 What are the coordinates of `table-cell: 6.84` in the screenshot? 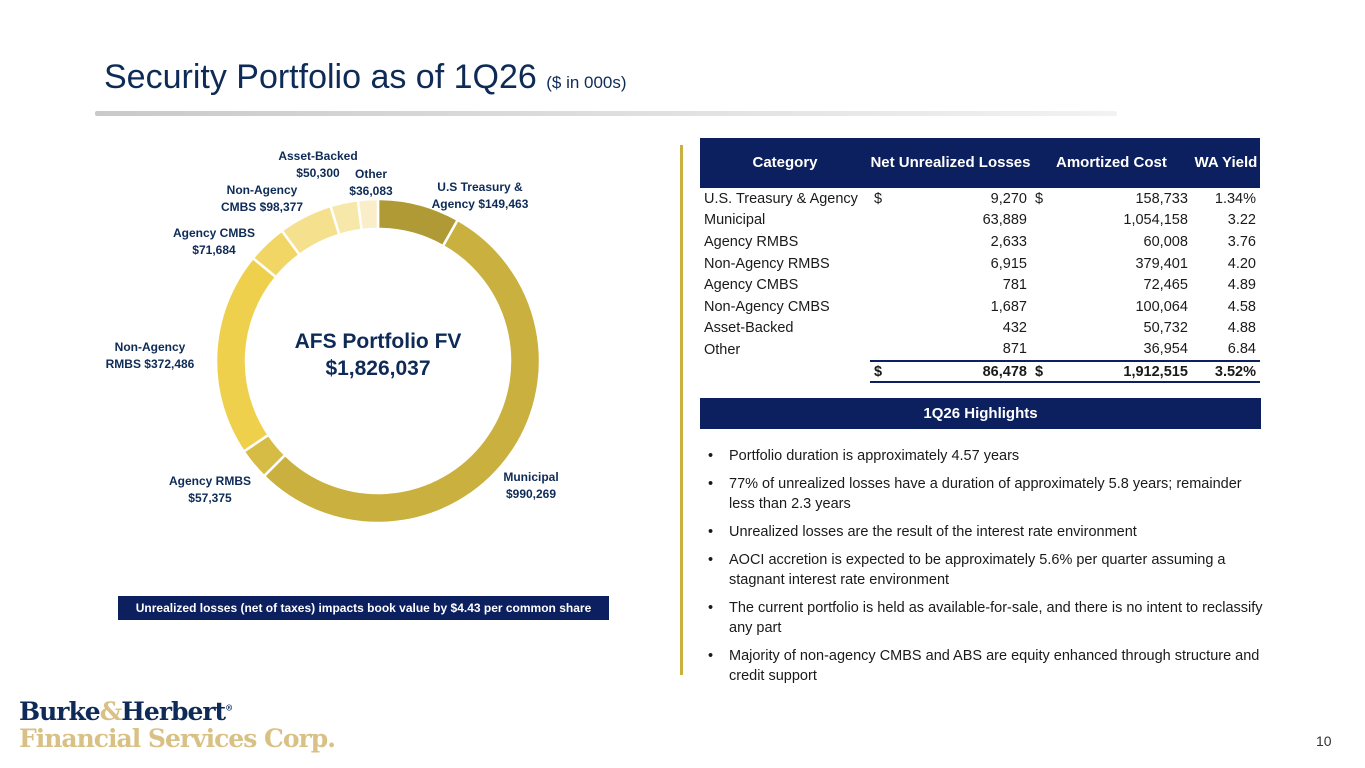 It's located at (1241, 349).